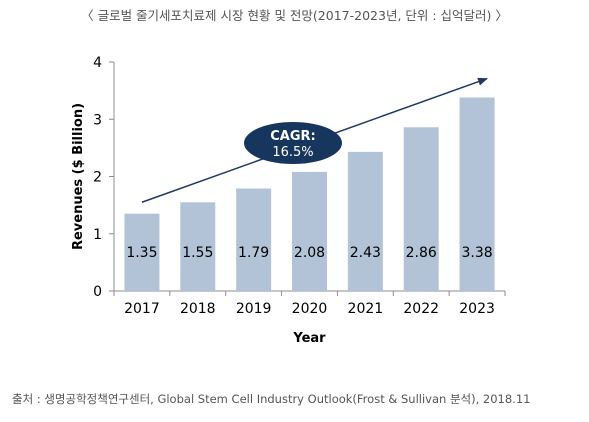  What do you see at coordinates (477, 309) in the screenshot?
I see `x-tick-label: 2023` at bounding box center [477, 309].